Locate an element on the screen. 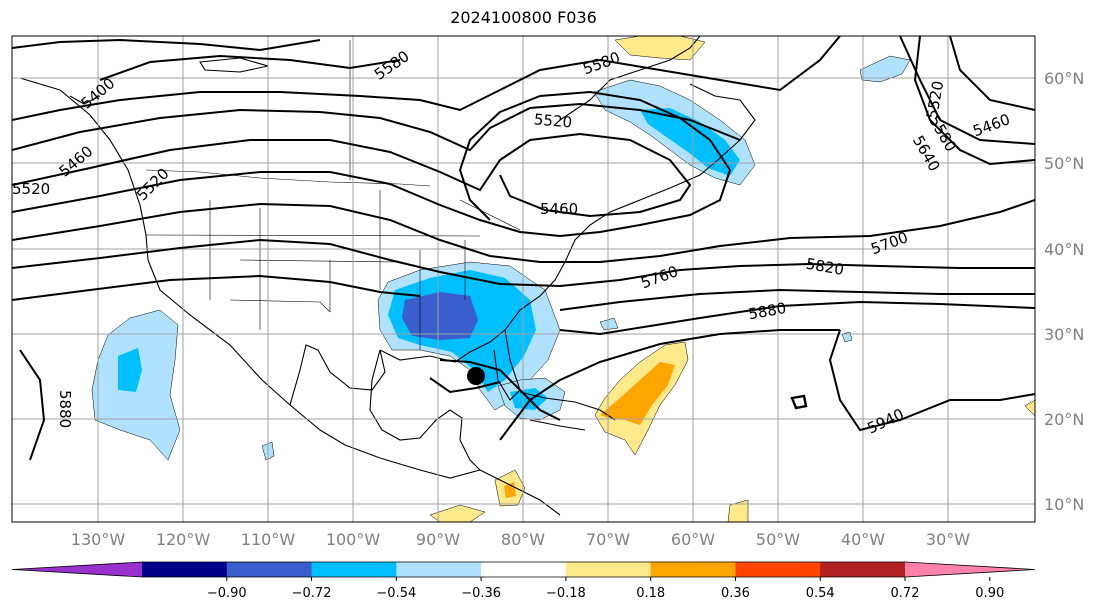  colorbar-tick-label: 0.72 is located at coordinates (905, 593).